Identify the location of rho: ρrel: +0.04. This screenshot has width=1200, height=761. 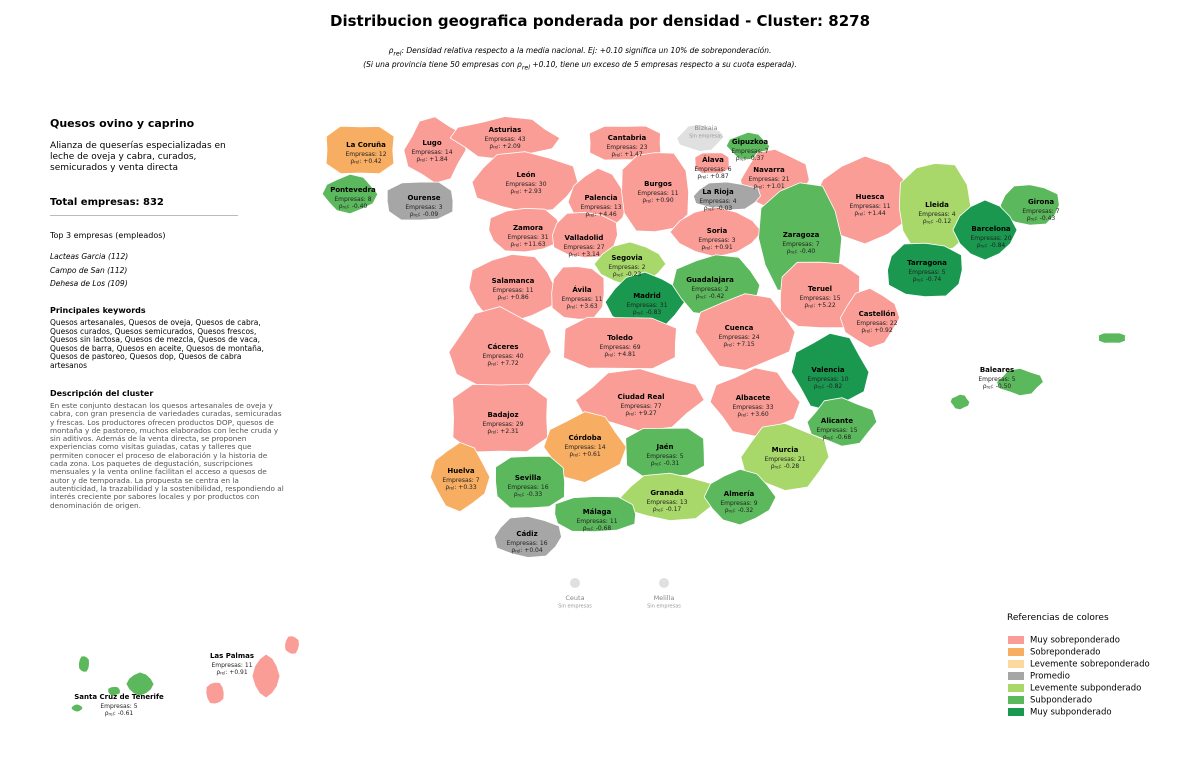
(527, 550).